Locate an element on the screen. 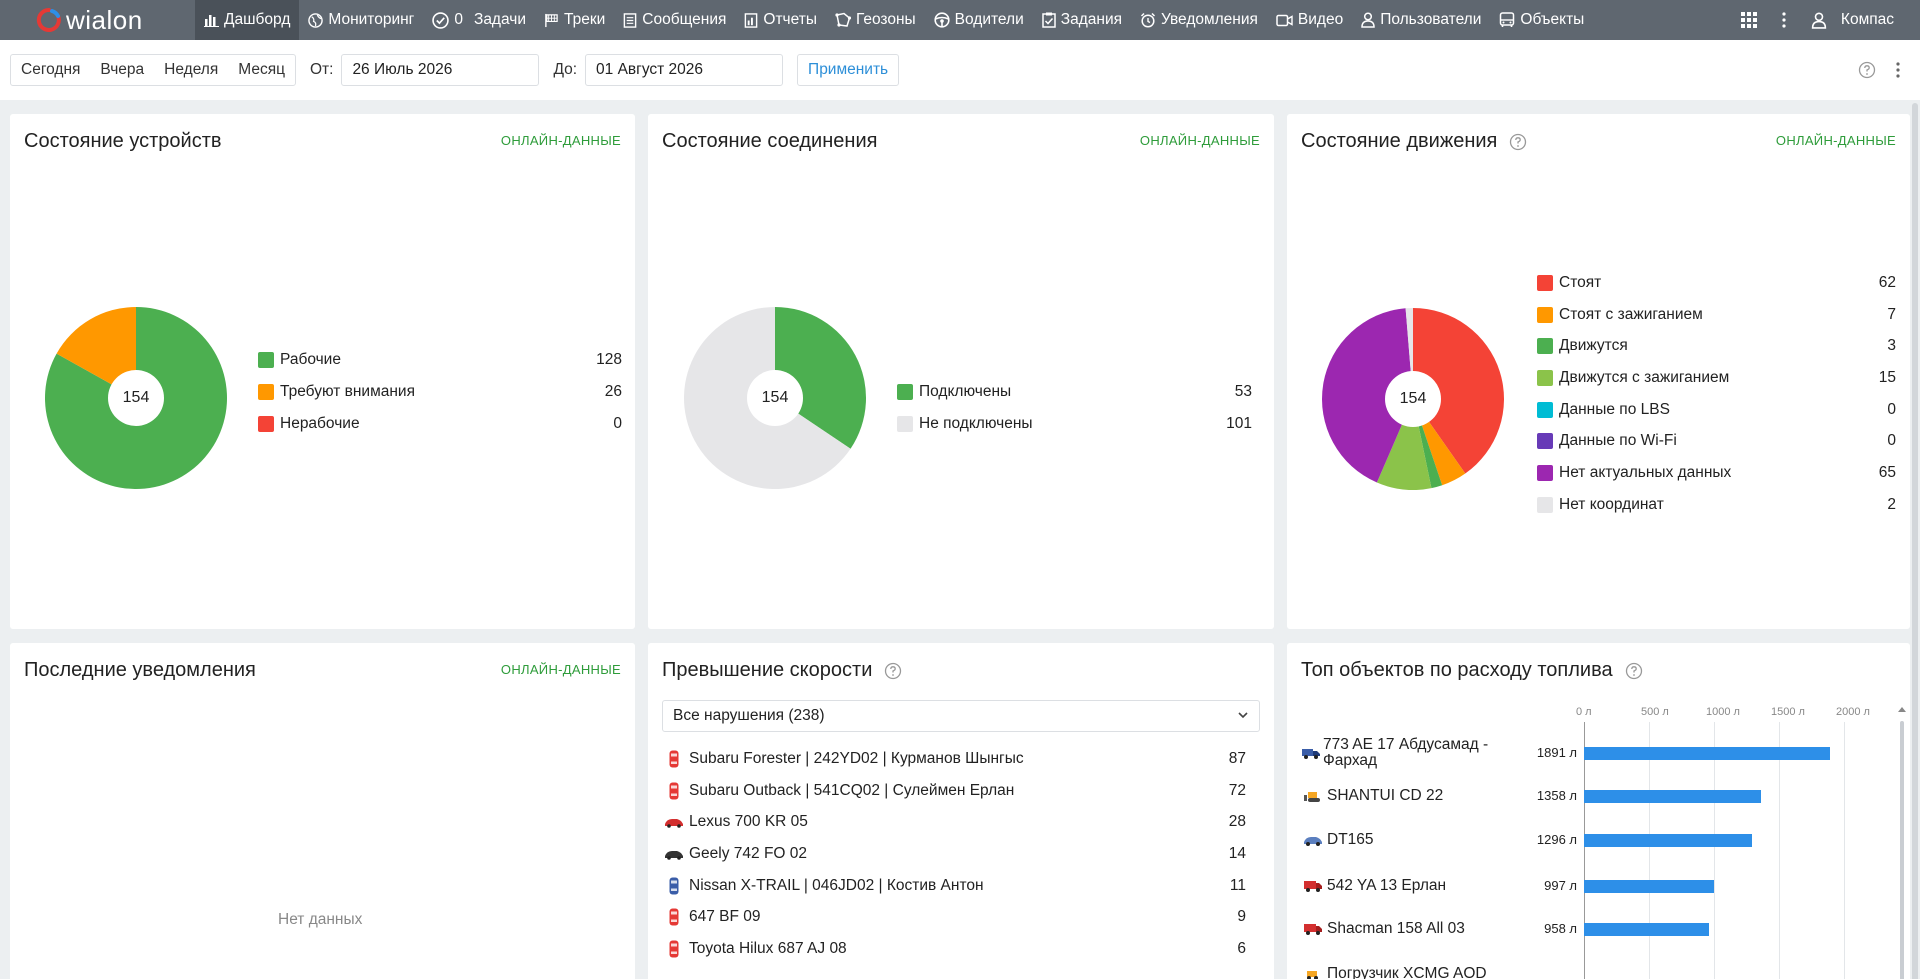  nav-reports: Отчеты is located at coordinates (780, 20).